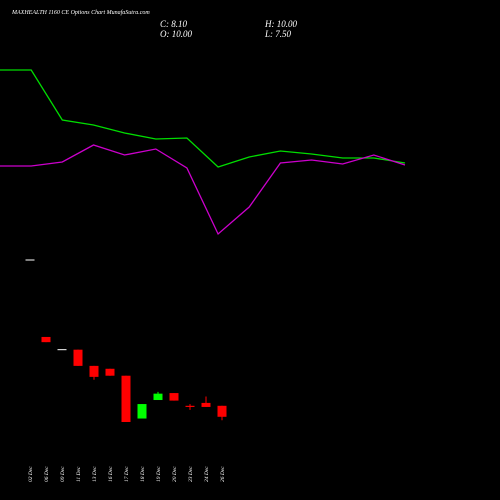 The image size is (500, 500). Describe the element at coordinates (174, 24) in the screenshot. I see `ohlc-close: C: 8.10` at that location.